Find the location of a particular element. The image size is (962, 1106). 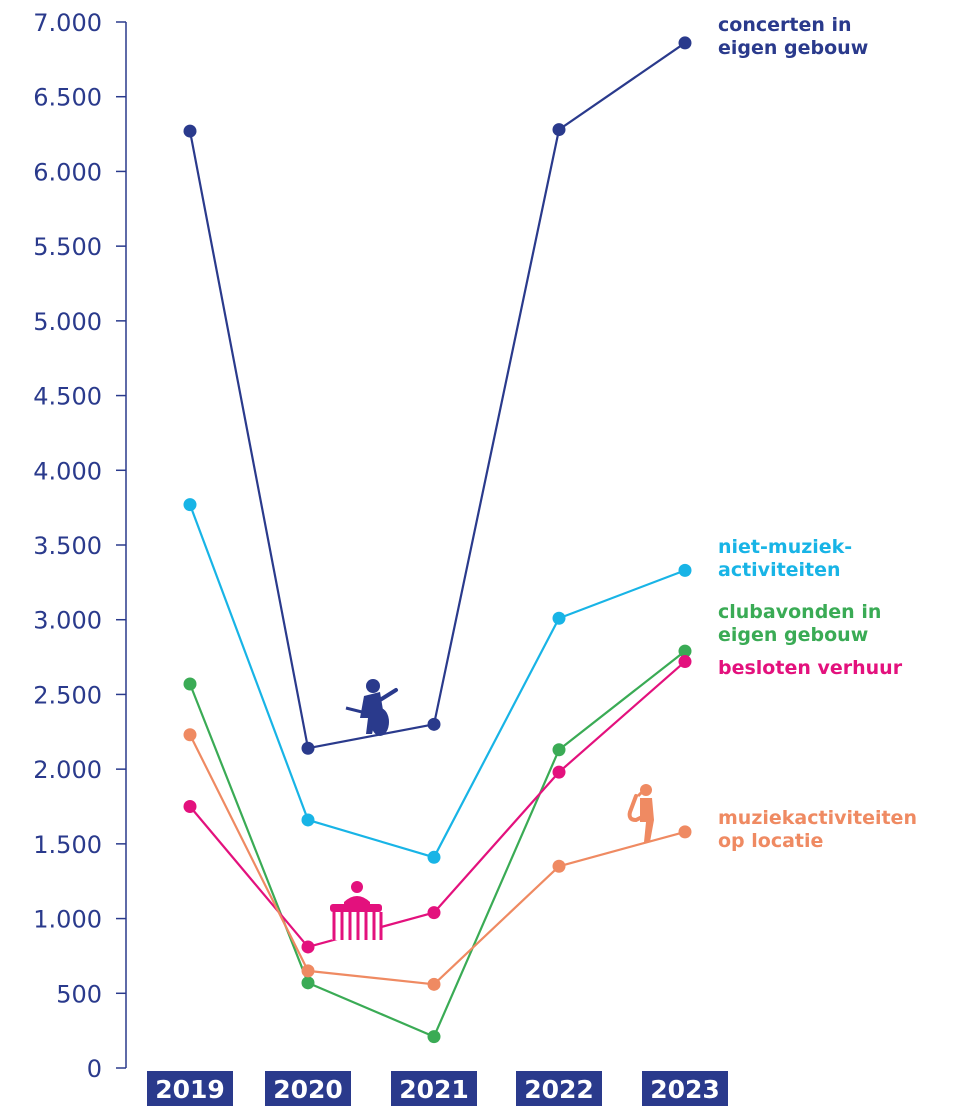

x-axis: 2019 2020 2021 2022 2023 is located at coordinates (437, 1088).